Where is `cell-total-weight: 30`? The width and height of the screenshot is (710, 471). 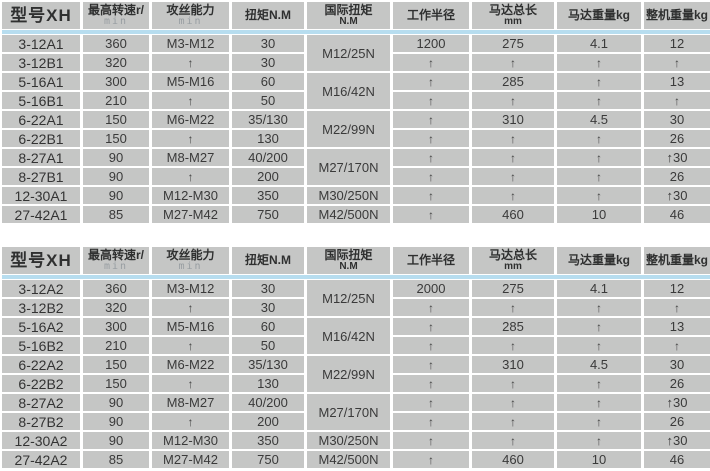 cell-total-weight: 30 is located at coordinates (677, 364).